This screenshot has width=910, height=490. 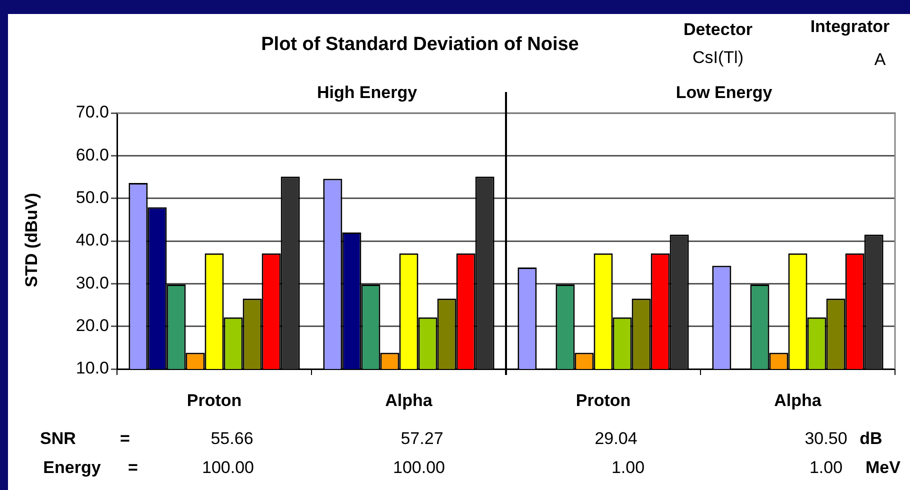 What do you see at coordinates (718, 58) in the screenshot?
I see `text: CsI(Tl)` at bounding box center [718, 58].